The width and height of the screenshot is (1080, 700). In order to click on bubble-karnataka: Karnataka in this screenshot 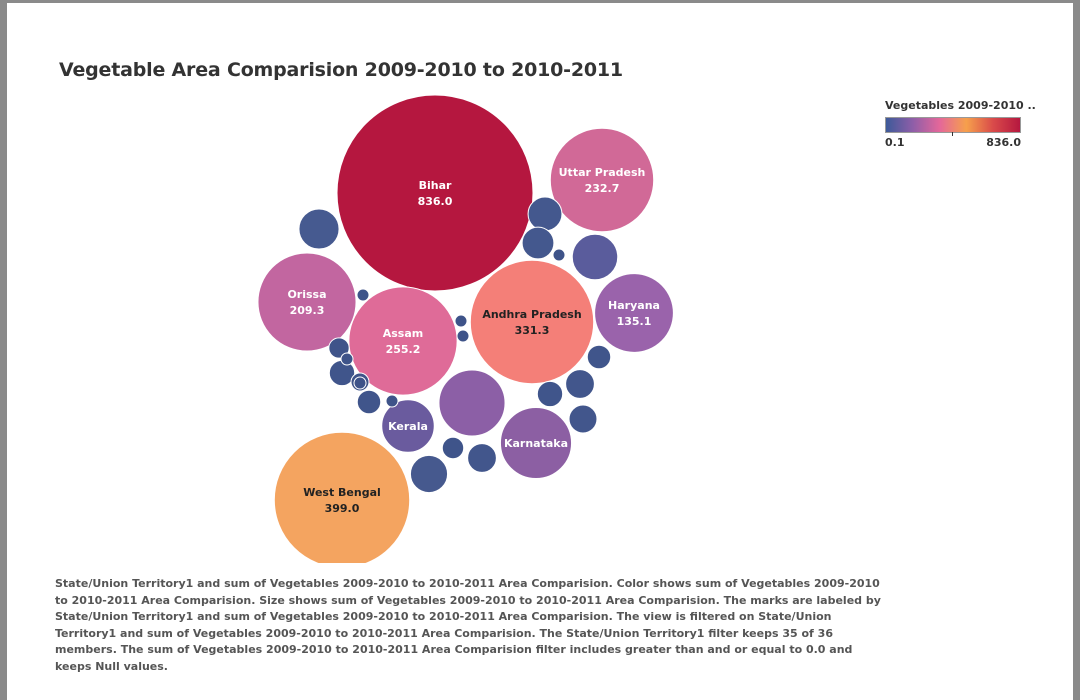, I will do `click(536, 443)`.